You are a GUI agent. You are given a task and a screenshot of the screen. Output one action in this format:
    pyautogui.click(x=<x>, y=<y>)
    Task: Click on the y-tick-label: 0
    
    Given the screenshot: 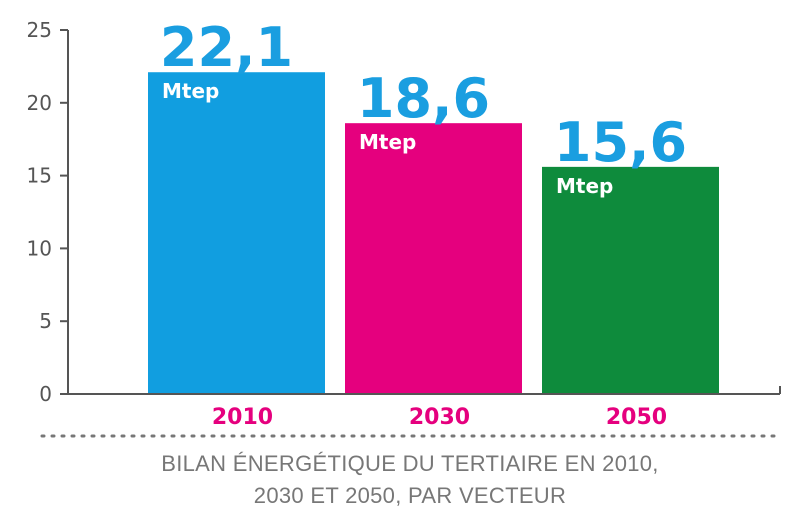 What is the action you would take?
    pyautogui.click(x=45, y=394)
    